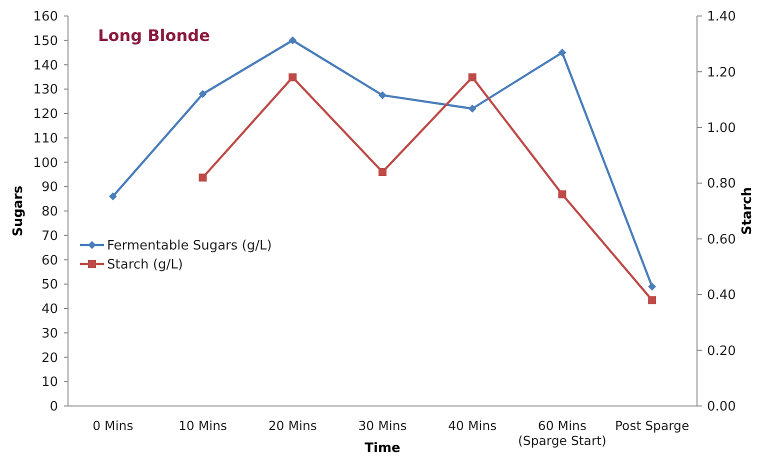 Image resolution: width=761 pixels, height=458 pixels. I want to click on y2-tick-label: 1.00, so click(721, 128).